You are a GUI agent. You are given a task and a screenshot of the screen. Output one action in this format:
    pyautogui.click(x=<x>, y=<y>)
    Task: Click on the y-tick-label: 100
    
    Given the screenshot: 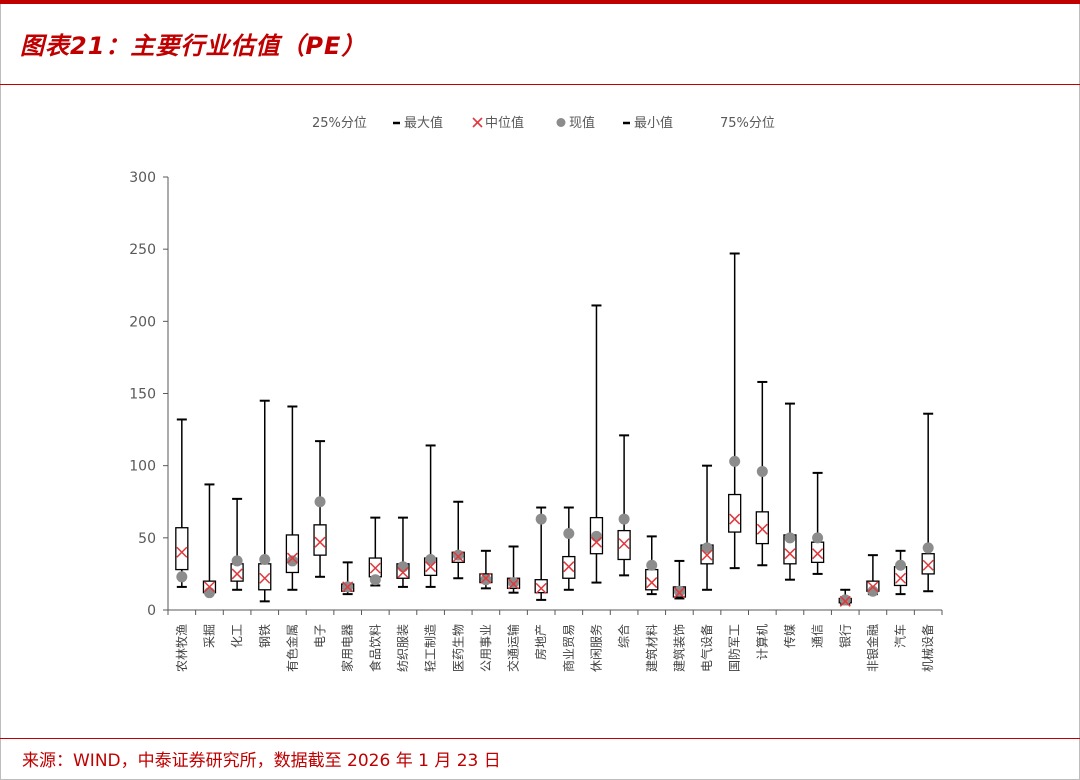 What is the action you would take?
    pyautogui.click(x=142, y=467)
    